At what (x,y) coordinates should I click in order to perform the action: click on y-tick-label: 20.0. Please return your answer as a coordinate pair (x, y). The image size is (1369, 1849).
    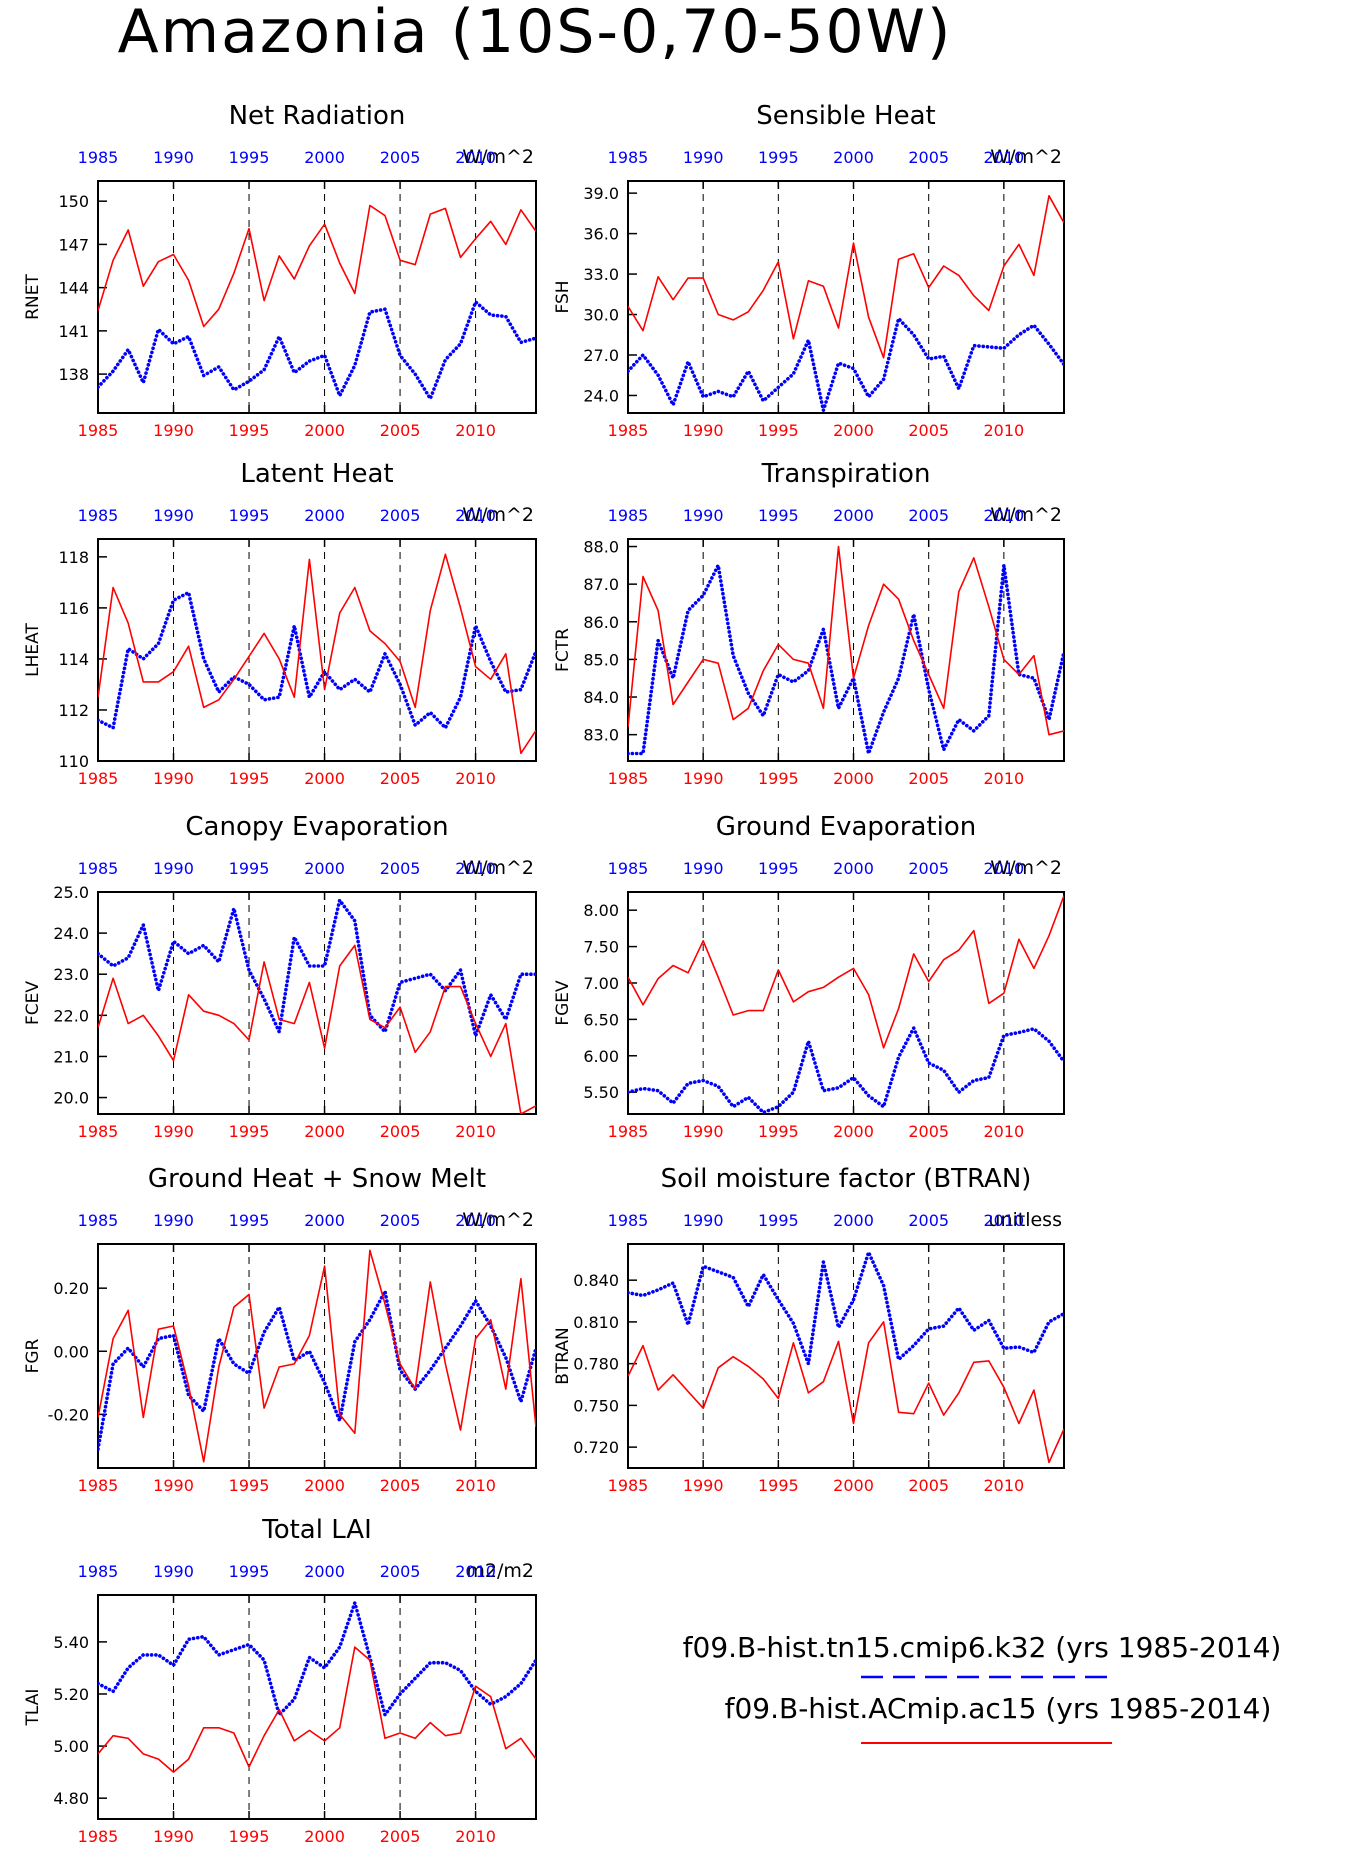
    Looking at the image, I should click on (71, 1098).